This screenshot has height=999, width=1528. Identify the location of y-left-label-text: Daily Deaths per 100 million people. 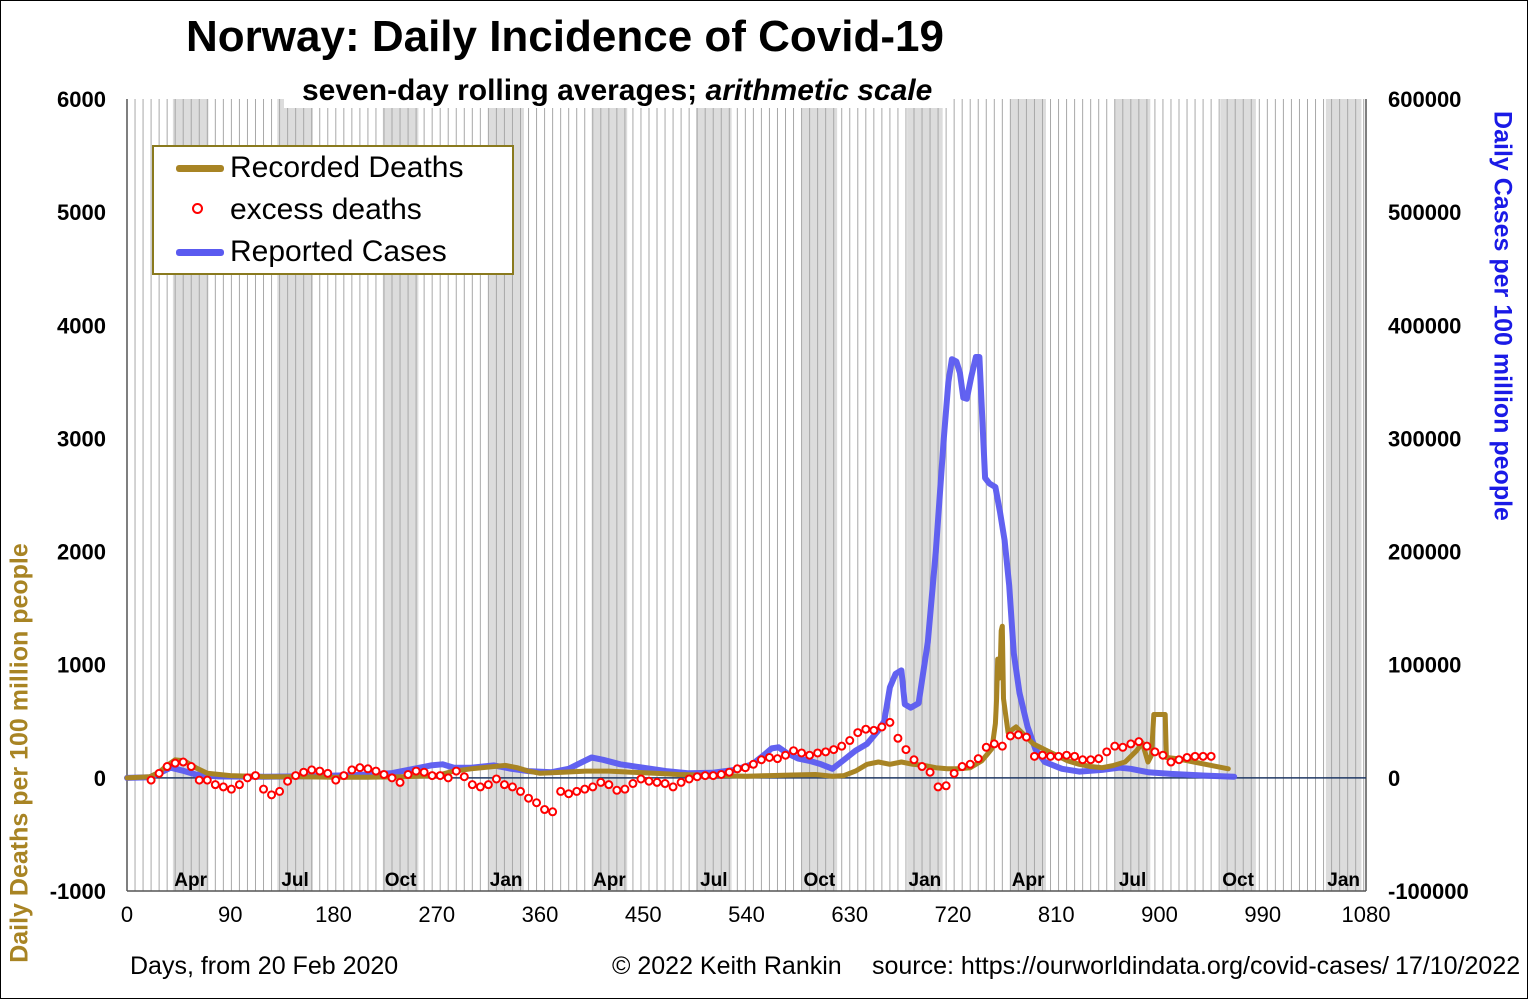
(19, 753).